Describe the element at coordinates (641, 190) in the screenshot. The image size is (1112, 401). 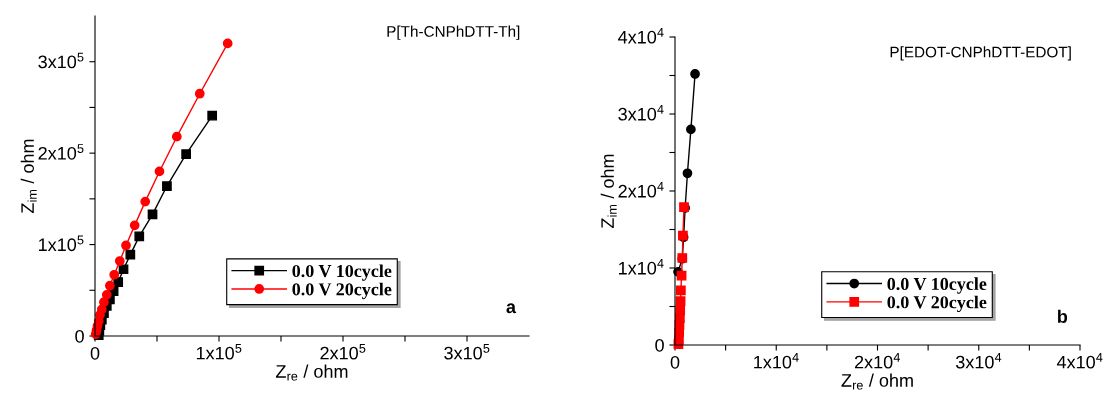
I see `y-tick-label: 2x10$^{4}$` at that location.